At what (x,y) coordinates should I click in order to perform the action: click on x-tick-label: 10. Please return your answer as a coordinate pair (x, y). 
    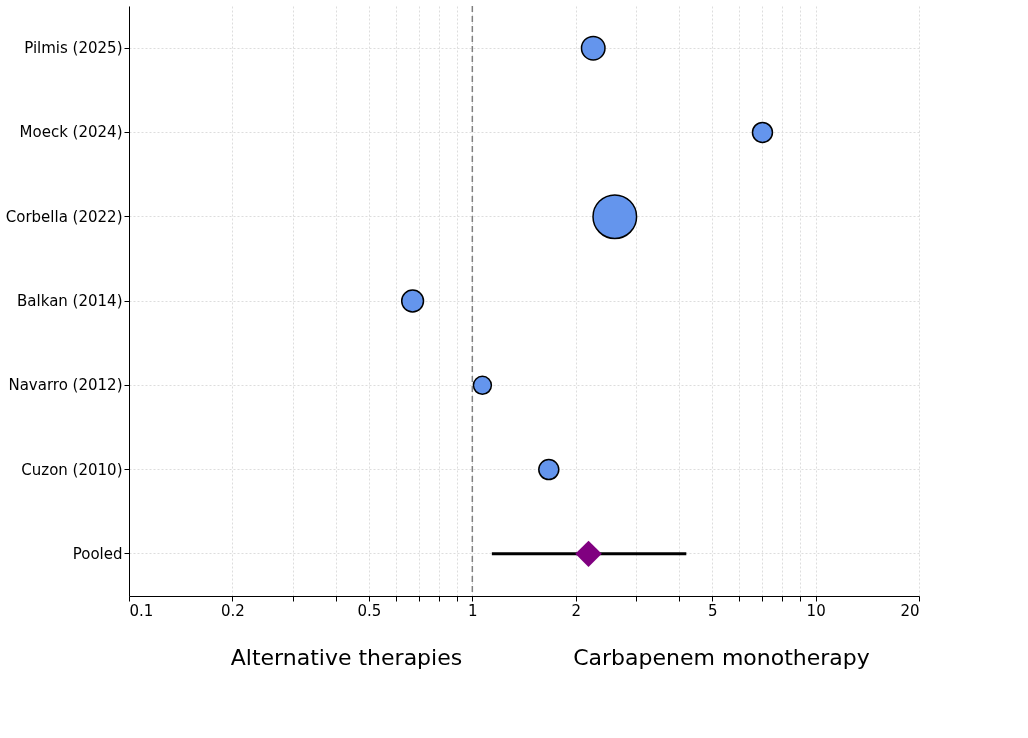
    Looking at the image, I should click on (816, 610).